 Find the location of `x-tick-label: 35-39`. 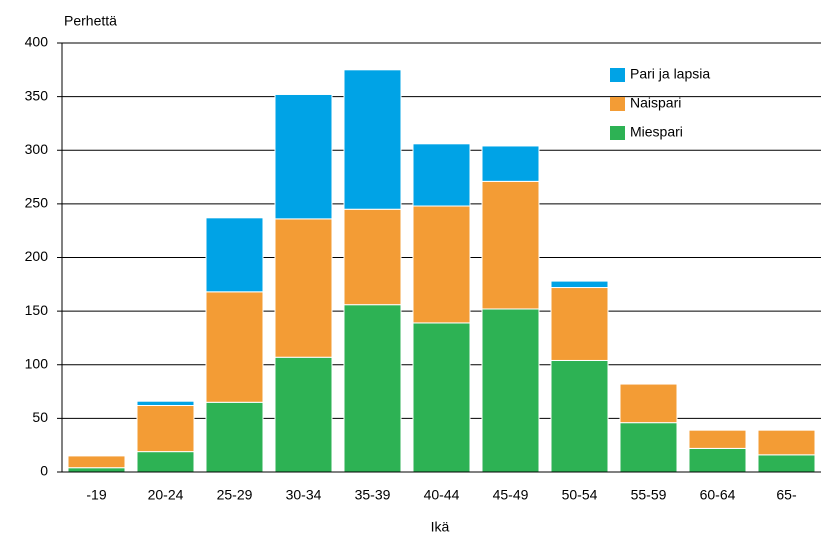

x-tick-label: 35-39 is located at coordinates (373, 495).